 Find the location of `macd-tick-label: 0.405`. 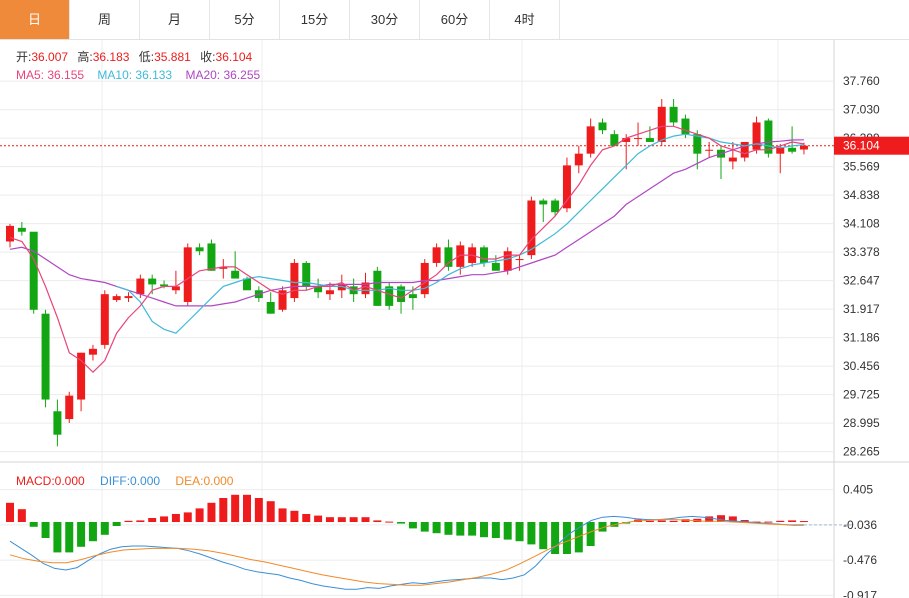

macd-tick-label: 0.405 is located at coordinates (858, 490).